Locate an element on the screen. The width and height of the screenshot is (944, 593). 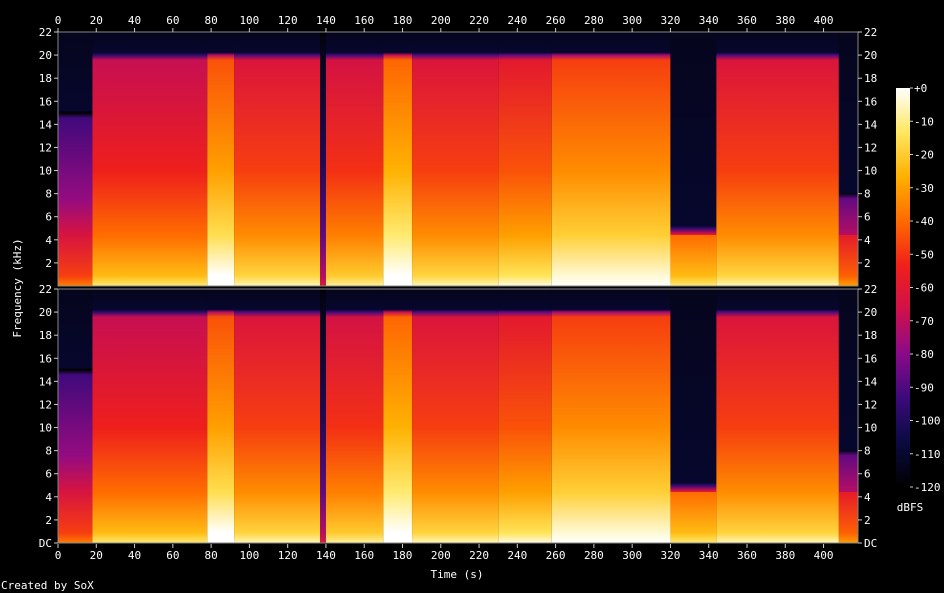
x-tick-label: 300 is located at coordinates (632, 20).